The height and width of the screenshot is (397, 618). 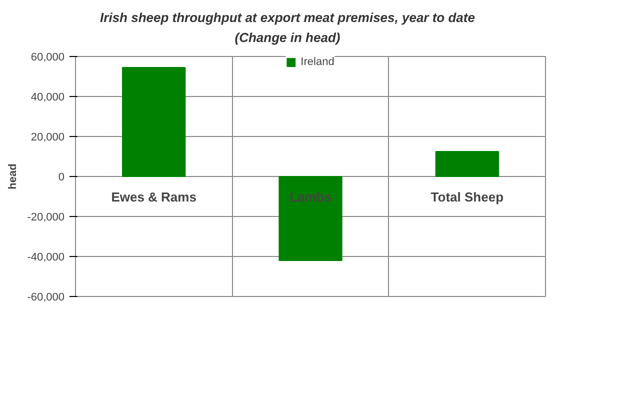 I want to click on y-tick-label: 60,000, so click(x=47, y=58).